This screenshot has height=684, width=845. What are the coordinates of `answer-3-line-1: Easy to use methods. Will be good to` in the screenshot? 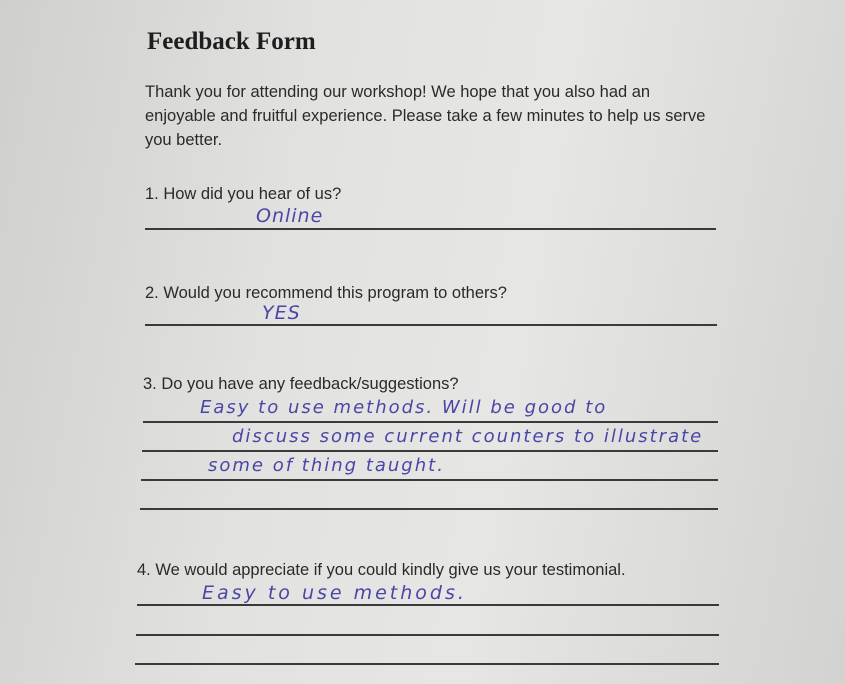 It's located at (404, 407).